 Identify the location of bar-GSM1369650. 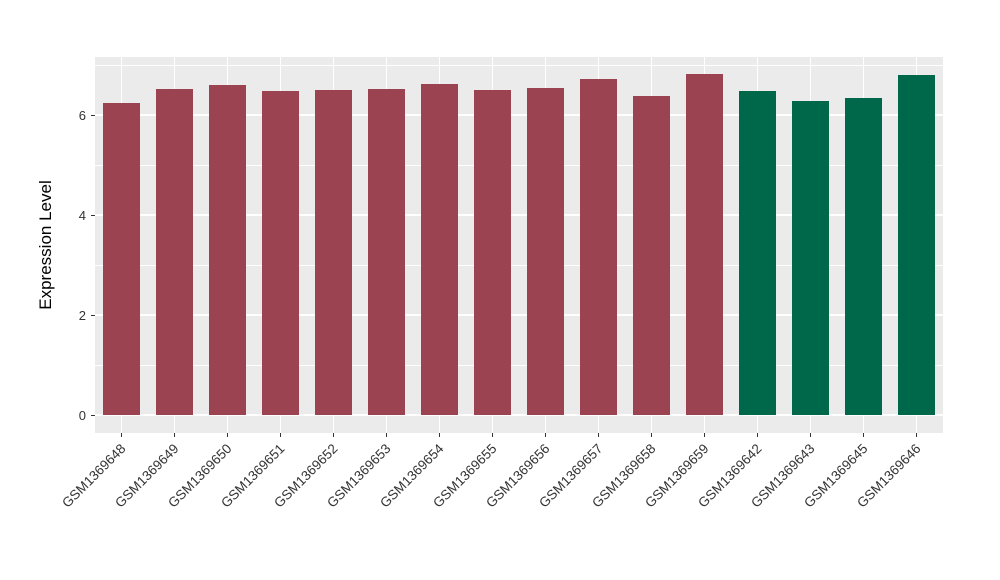
(227, 250).